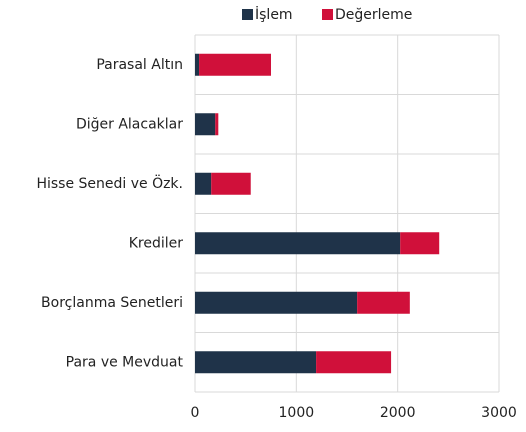  Describe the element at coordinates (139, 65) in the screenshot. I see `y-tick-label: Parasal Altın` at that location.